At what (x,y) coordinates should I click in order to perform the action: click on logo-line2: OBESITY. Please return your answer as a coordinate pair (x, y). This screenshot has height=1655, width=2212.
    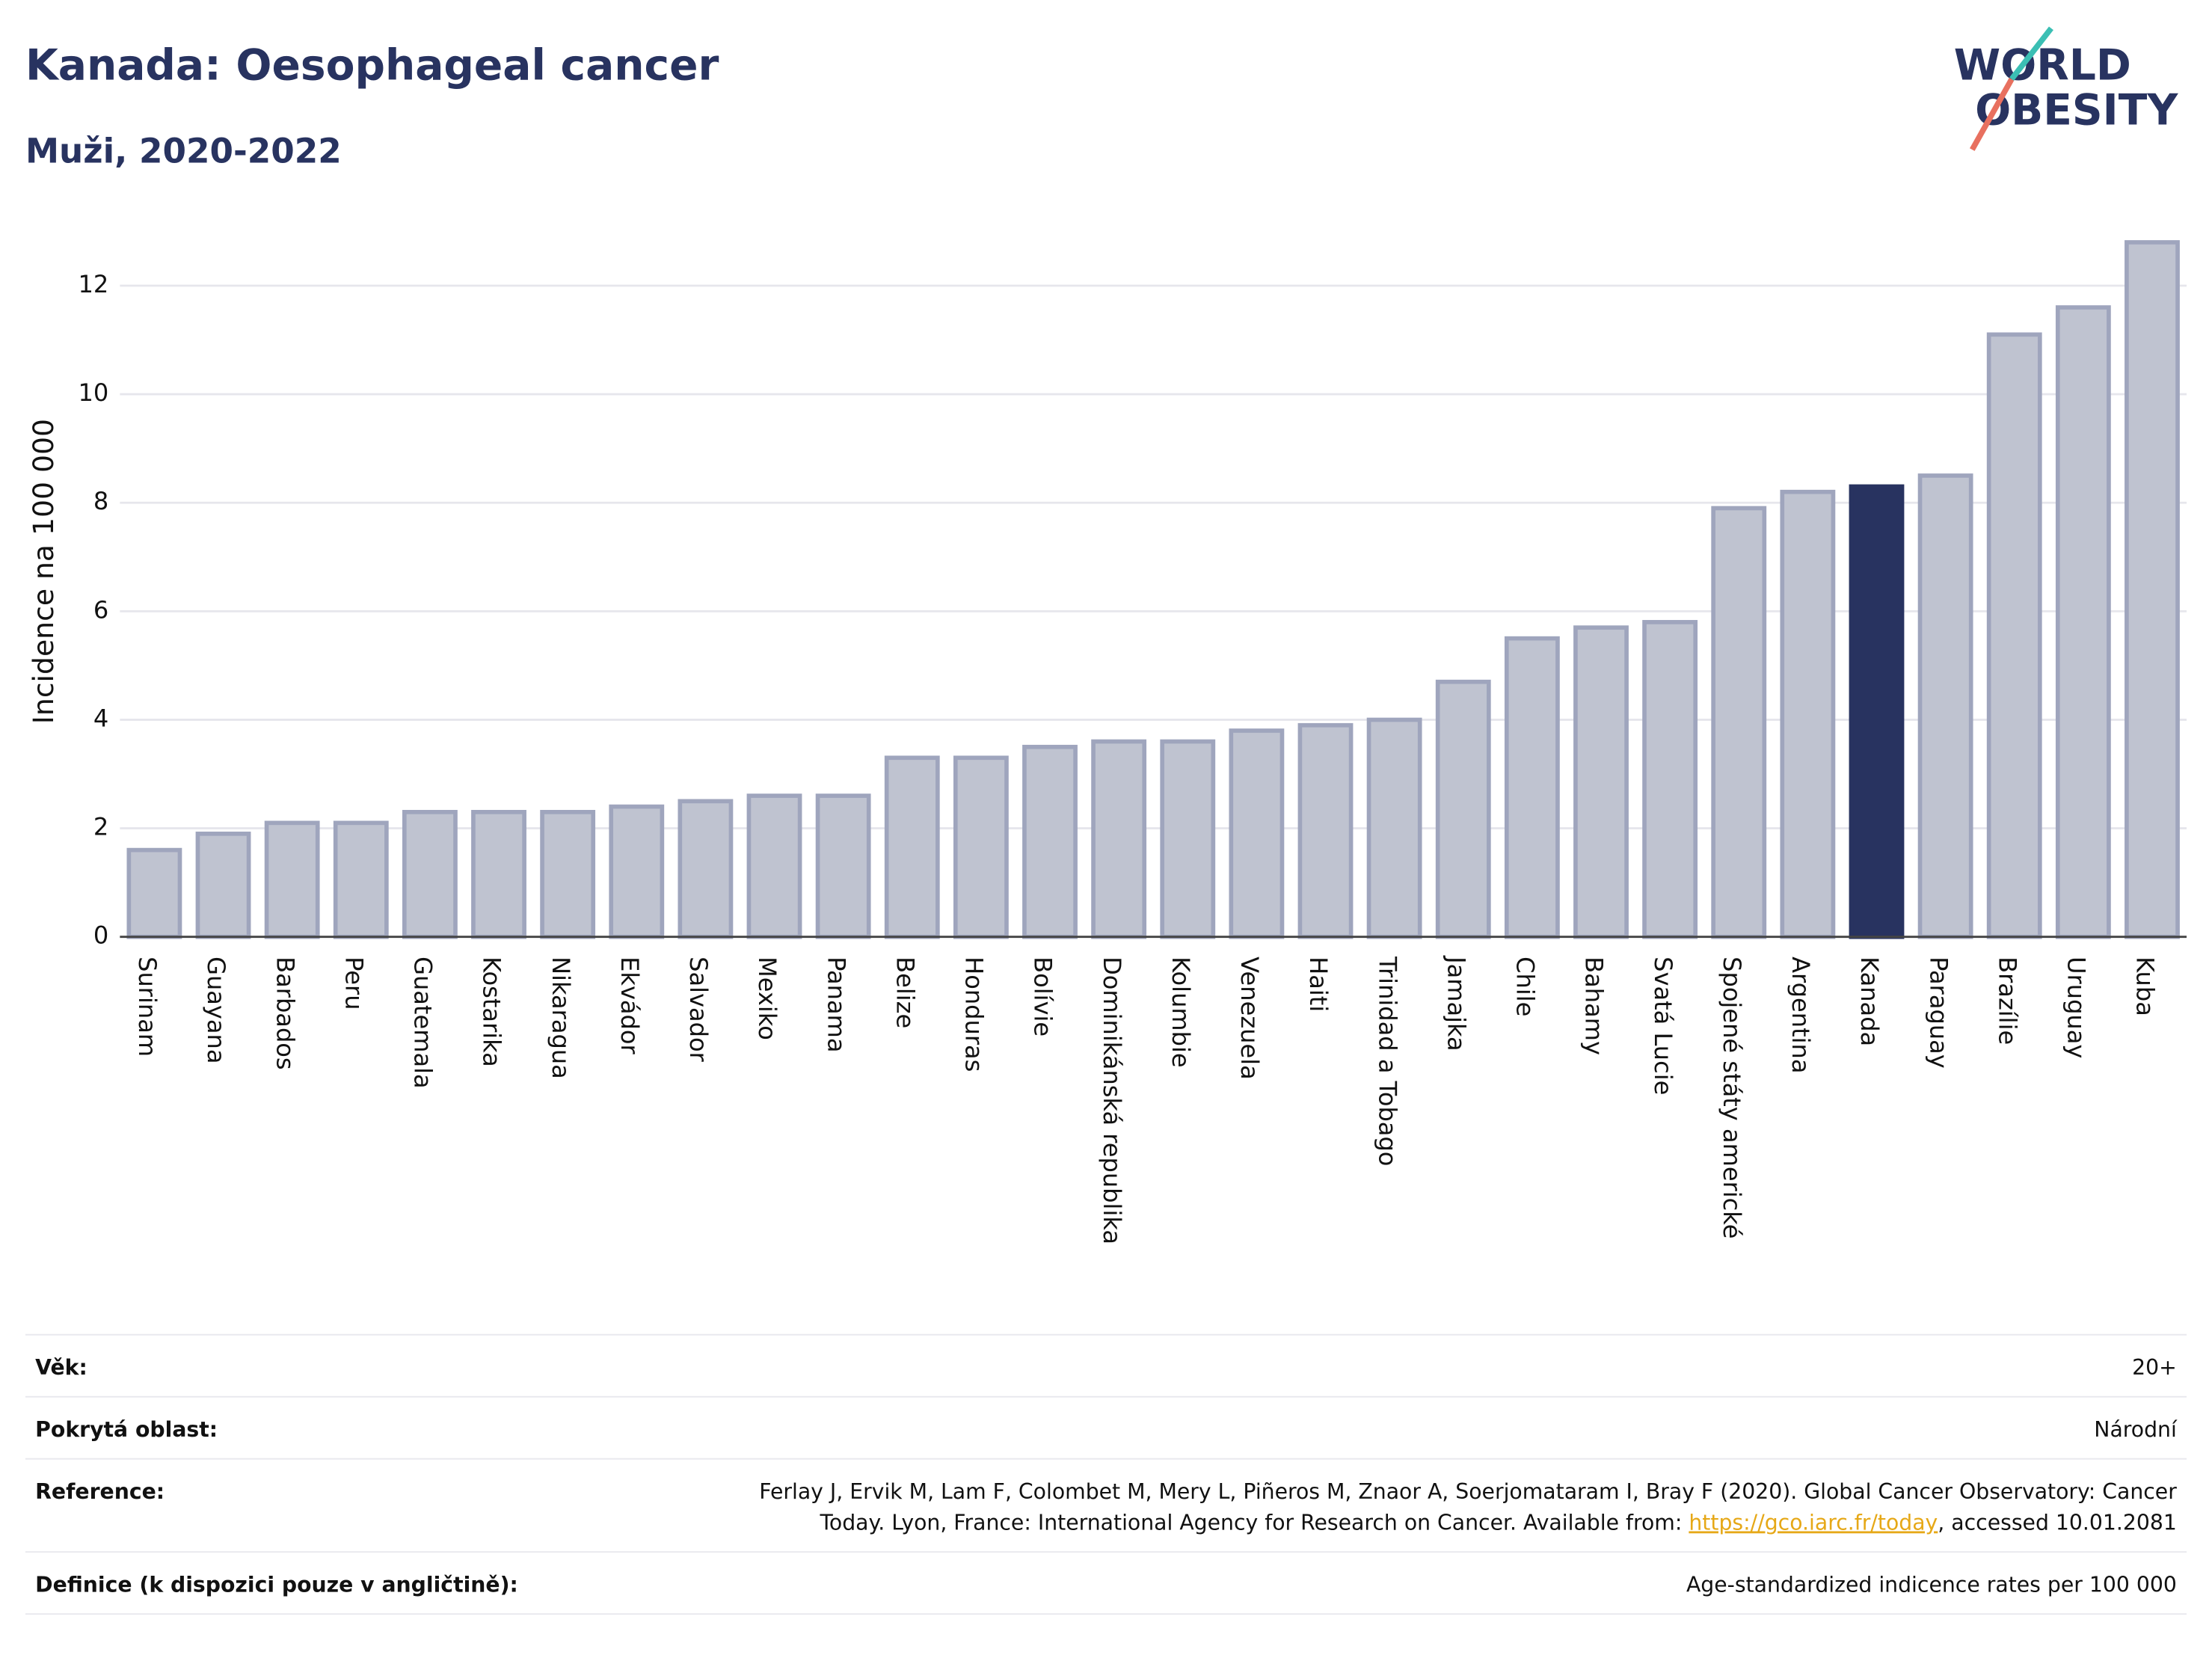
    Looking at the image, I should click on (2076, 110).